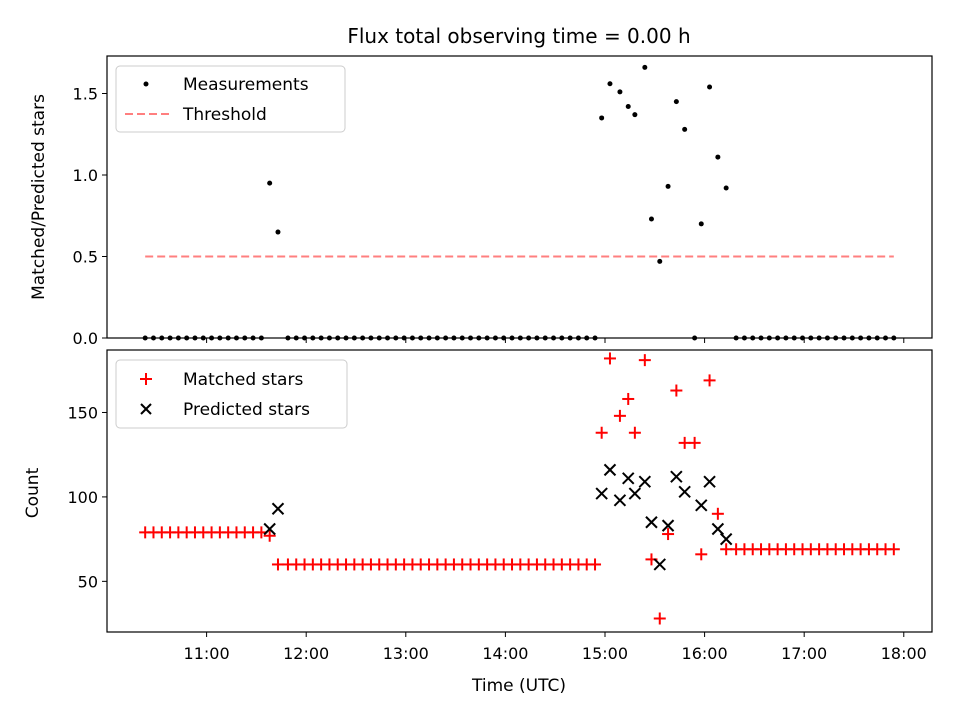 The image size is (960, 720). What do you see at coordinates (518, 686) in the screenshot?
I see `x-axis-label: Time (UTC)` at bounding box center [518, 686].